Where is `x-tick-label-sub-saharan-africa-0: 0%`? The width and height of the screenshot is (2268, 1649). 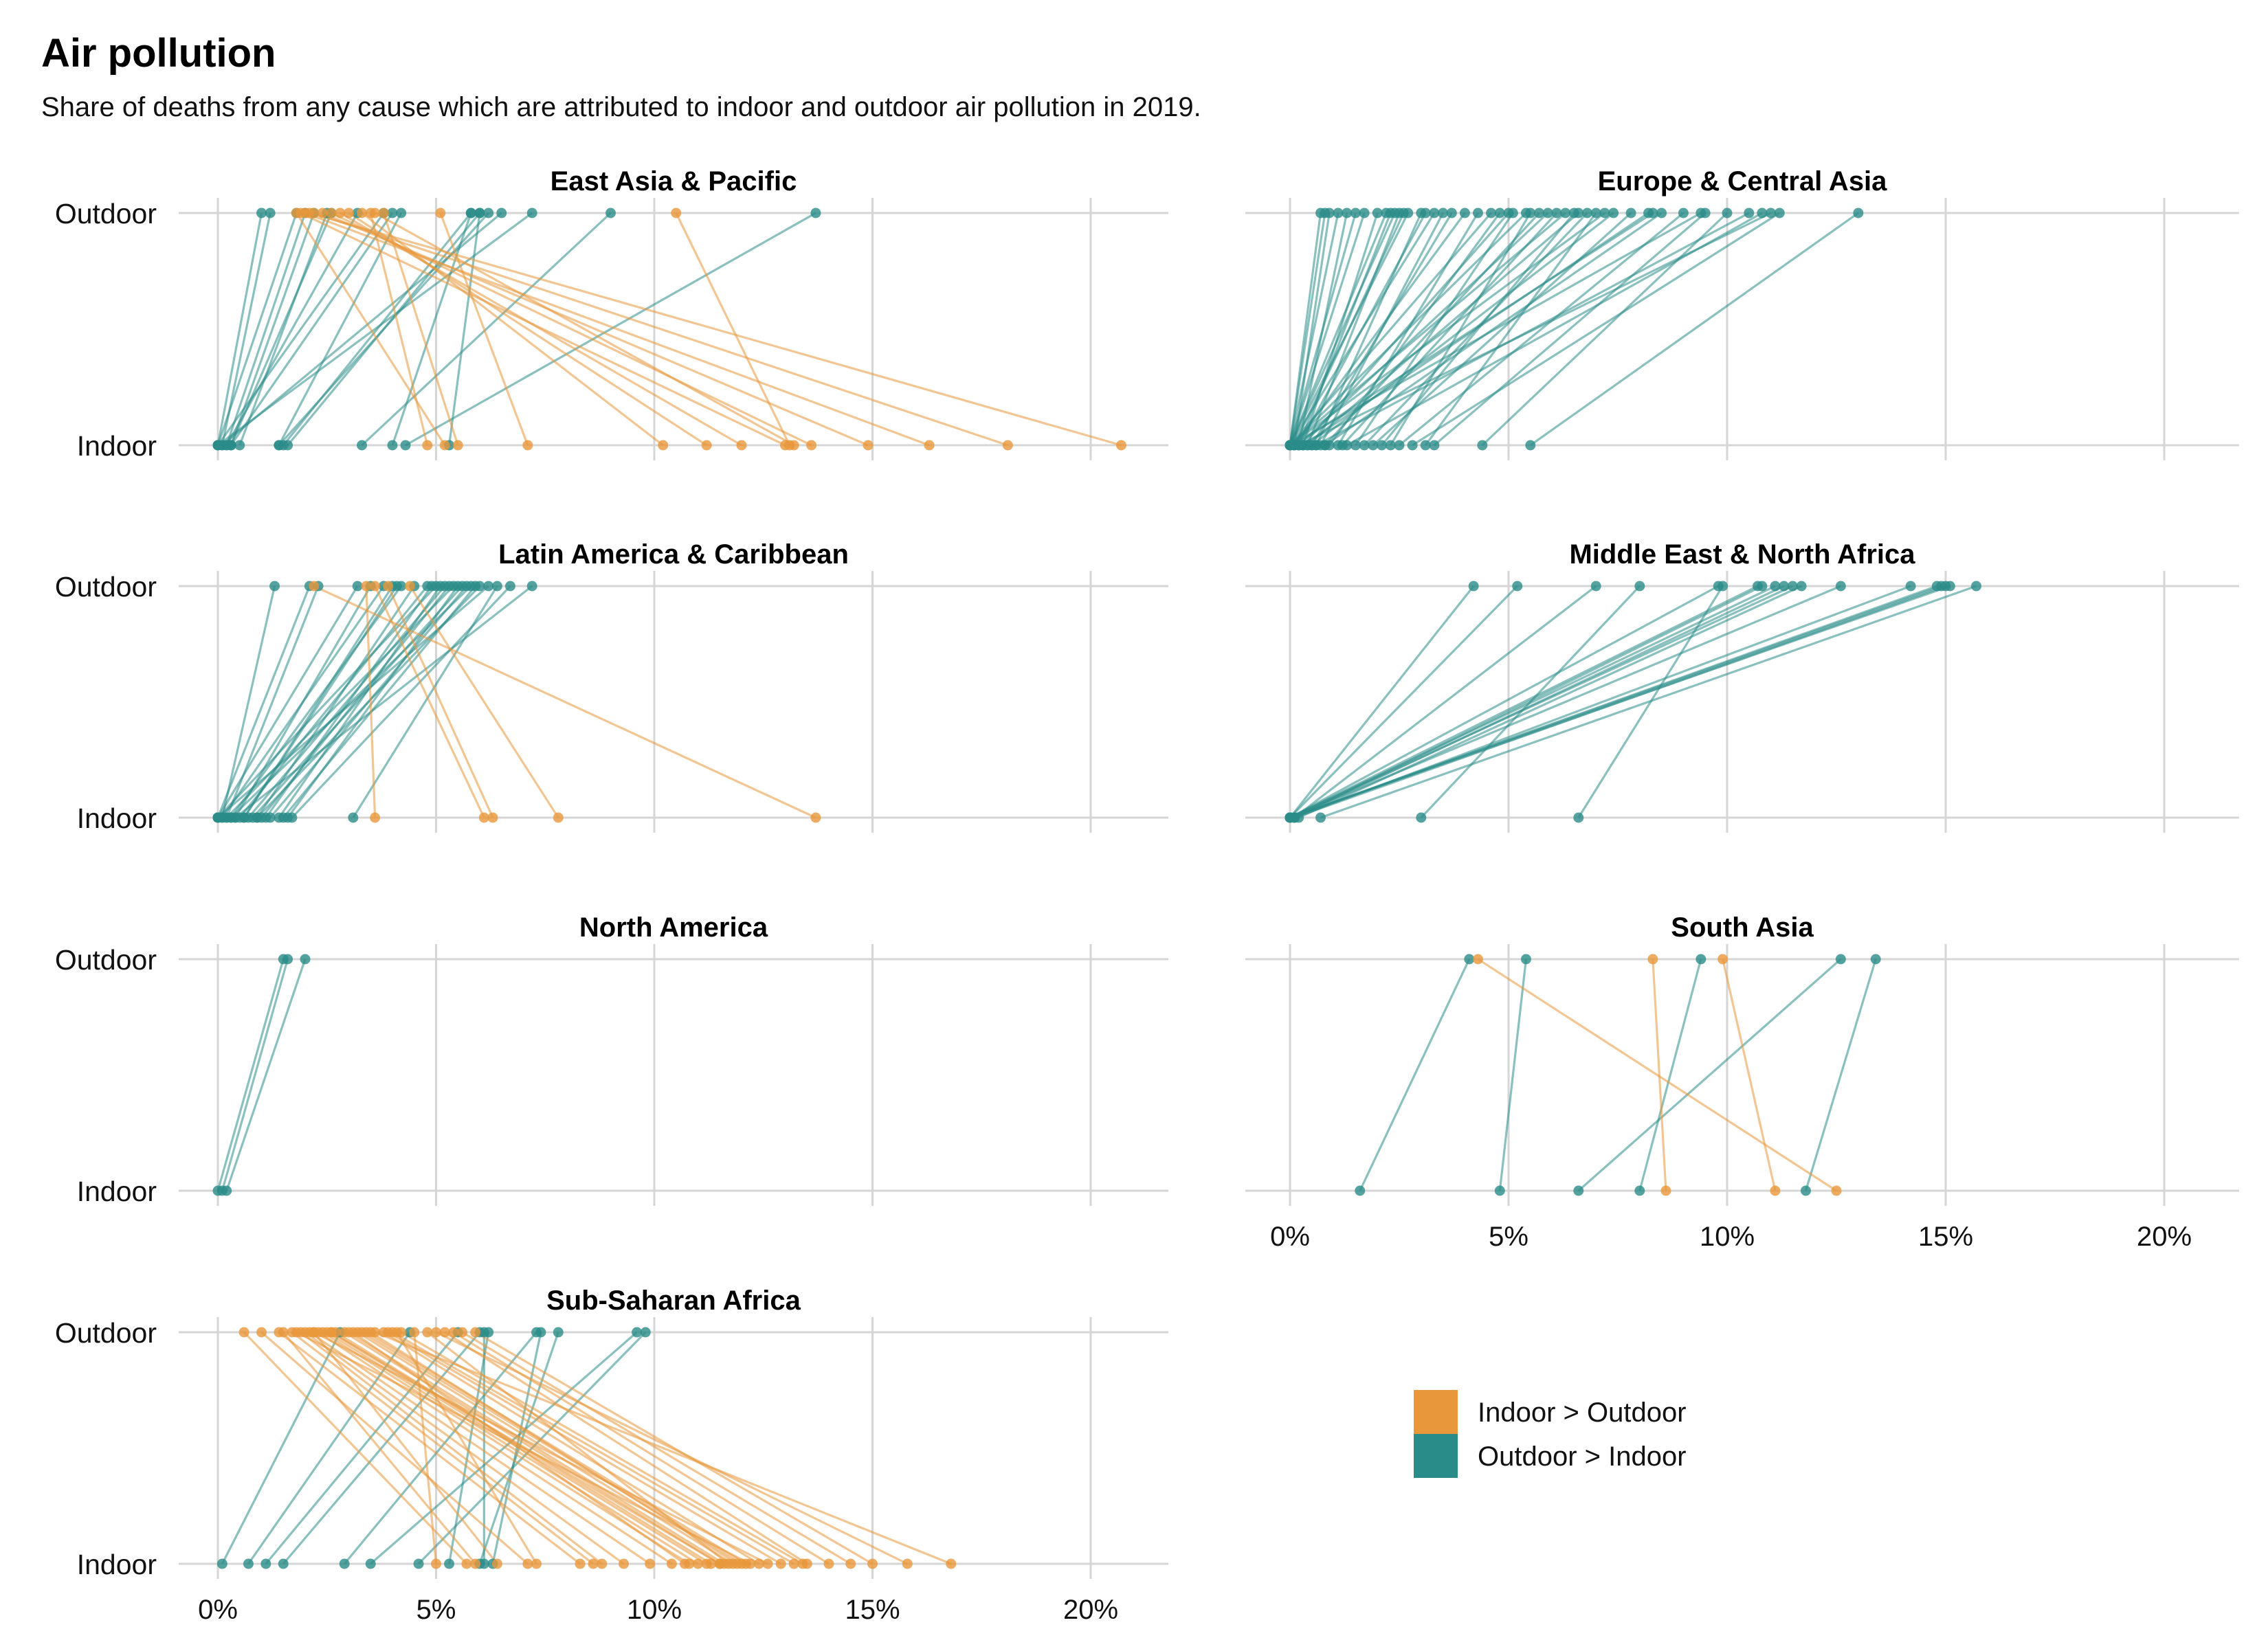 x-tick-label-sub-saharan-africa-0: 0% is located at coordinates (218, 1610).